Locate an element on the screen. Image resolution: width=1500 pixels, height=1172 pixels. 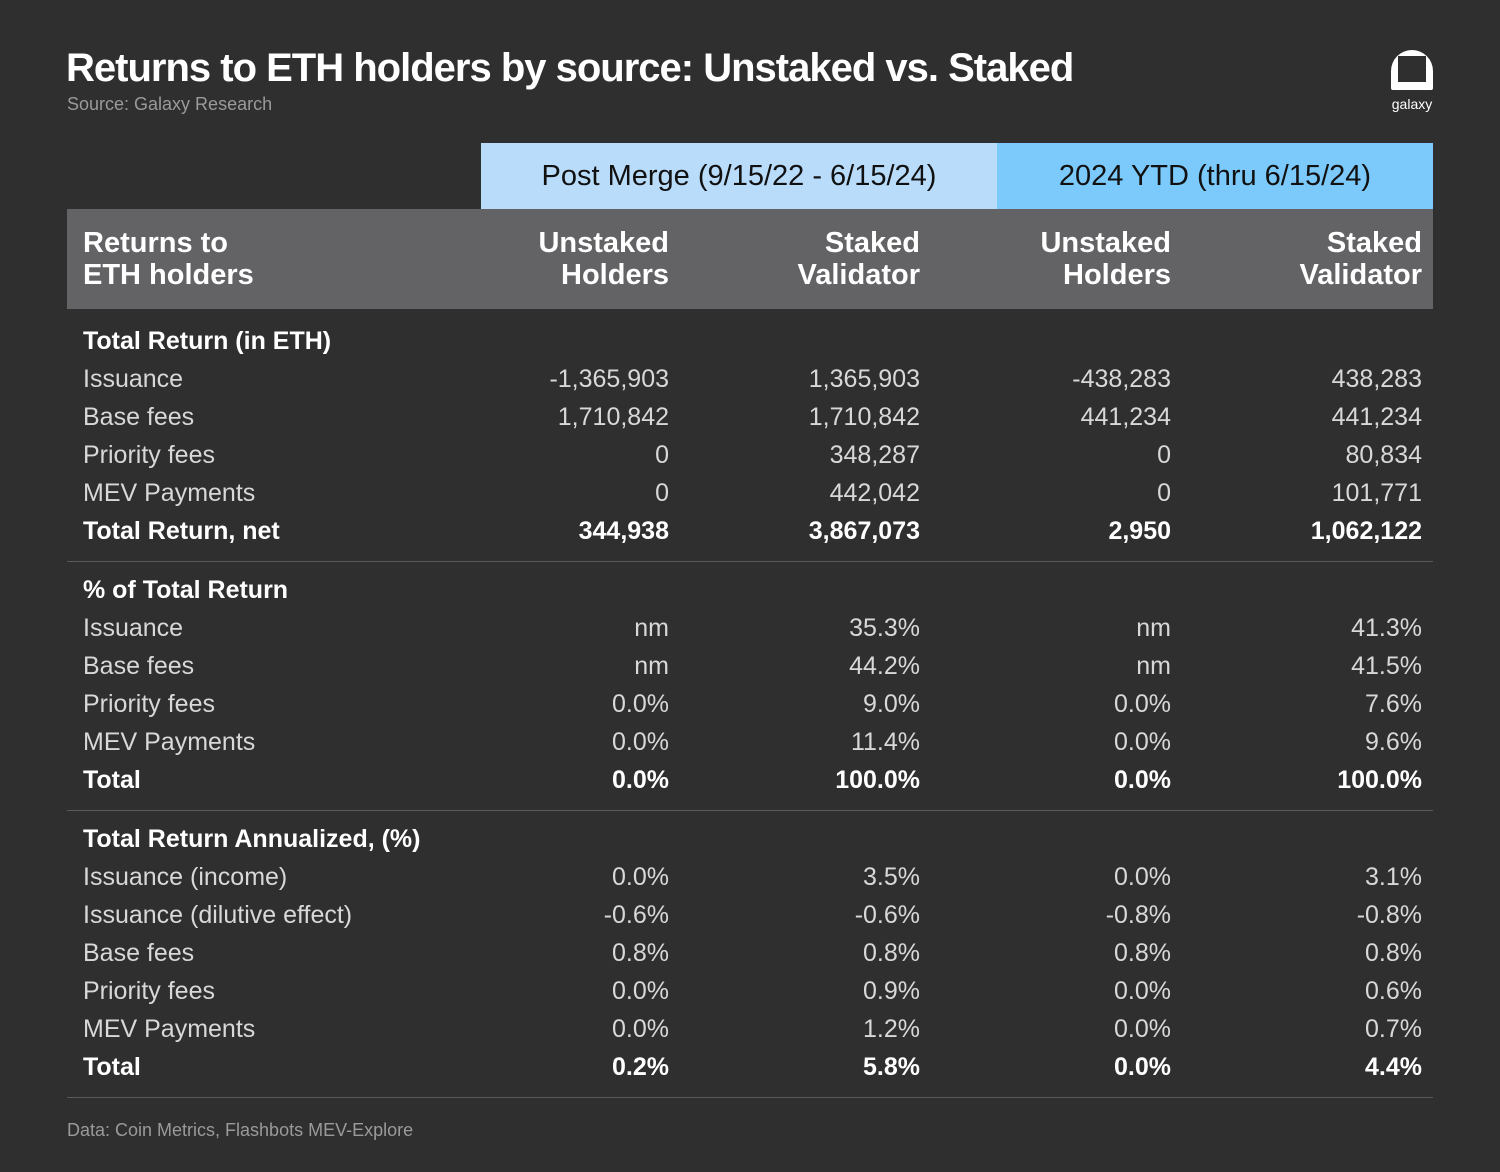
table-cell: 3,867,073 is located at coordinates (864, 531).